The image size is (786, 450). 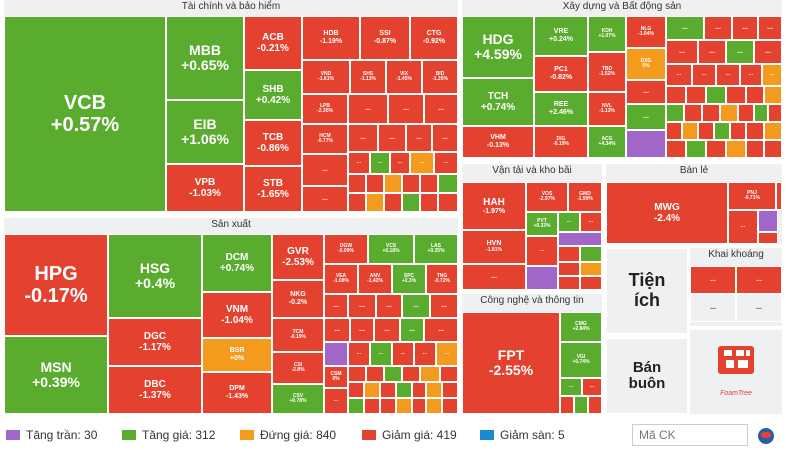 What do you see at coordinates (690, 435) in the screenshot?
I see `stock-search-input` at bounding box center [690, 435].